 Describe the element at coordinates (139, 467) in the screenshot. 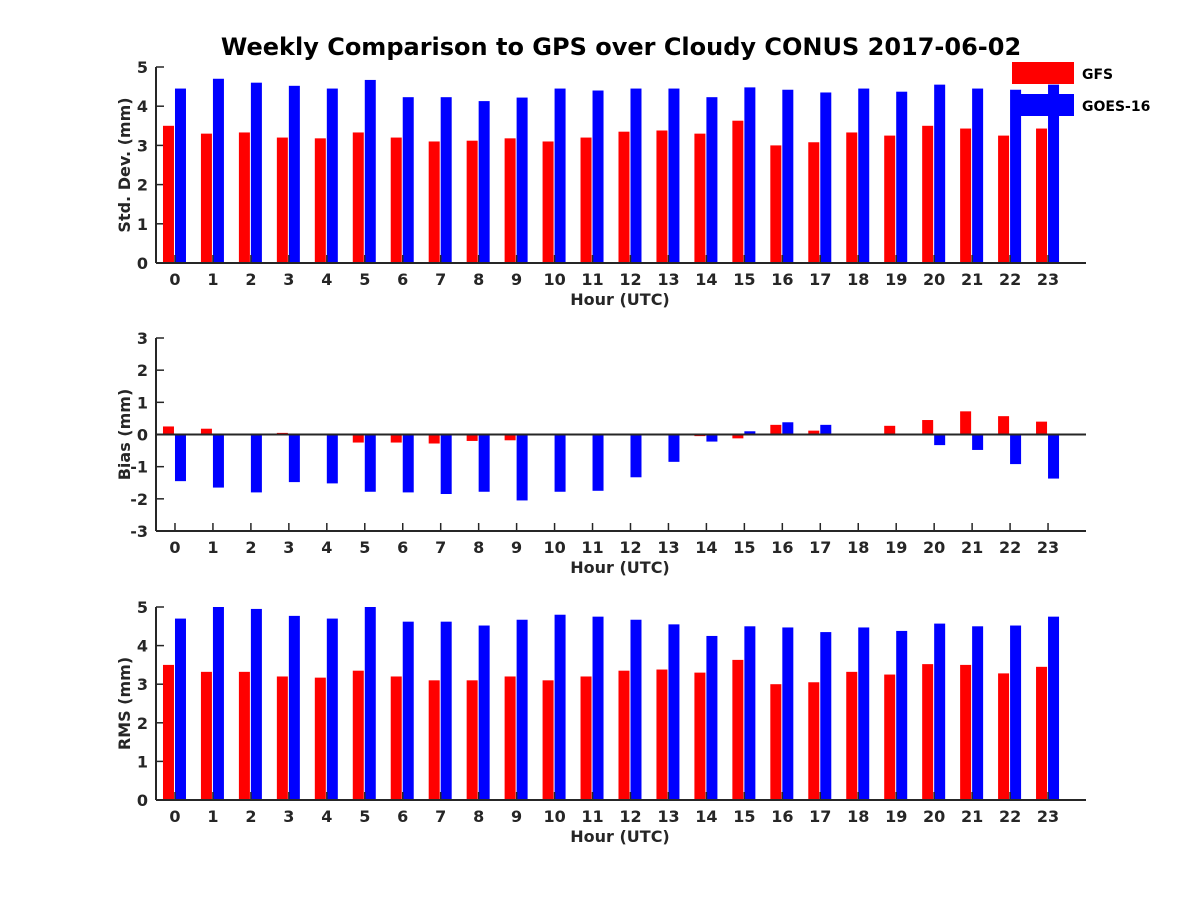

I see `y-tick-label: -1` at that location.